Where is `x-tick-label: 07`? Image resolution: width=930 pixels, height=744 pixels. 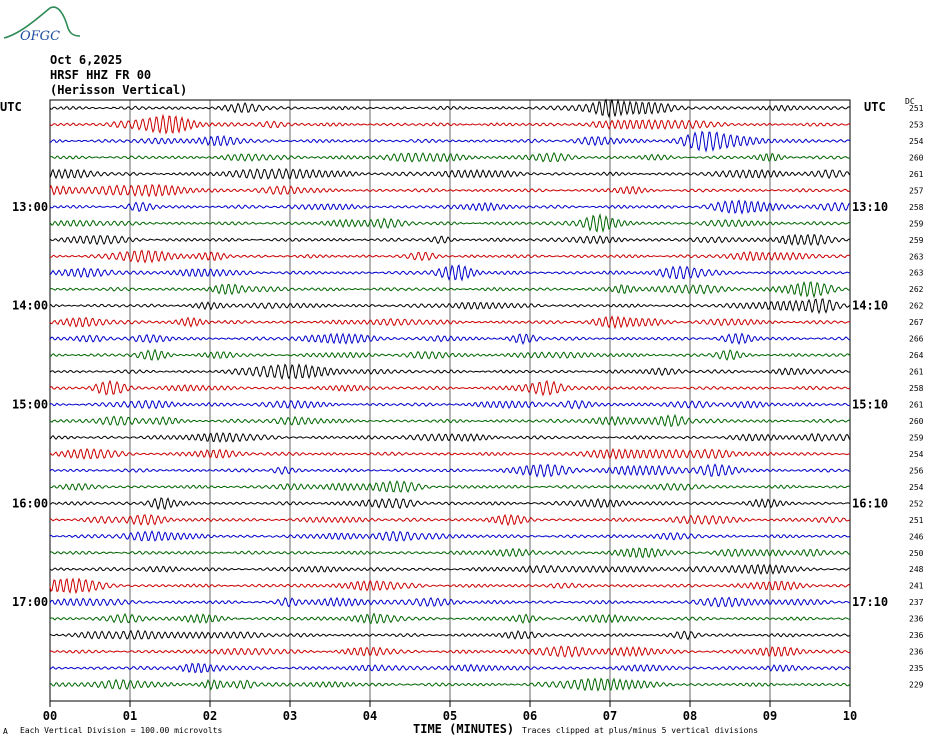 x-tick-label: 07 is located at coordinates (610, 716).